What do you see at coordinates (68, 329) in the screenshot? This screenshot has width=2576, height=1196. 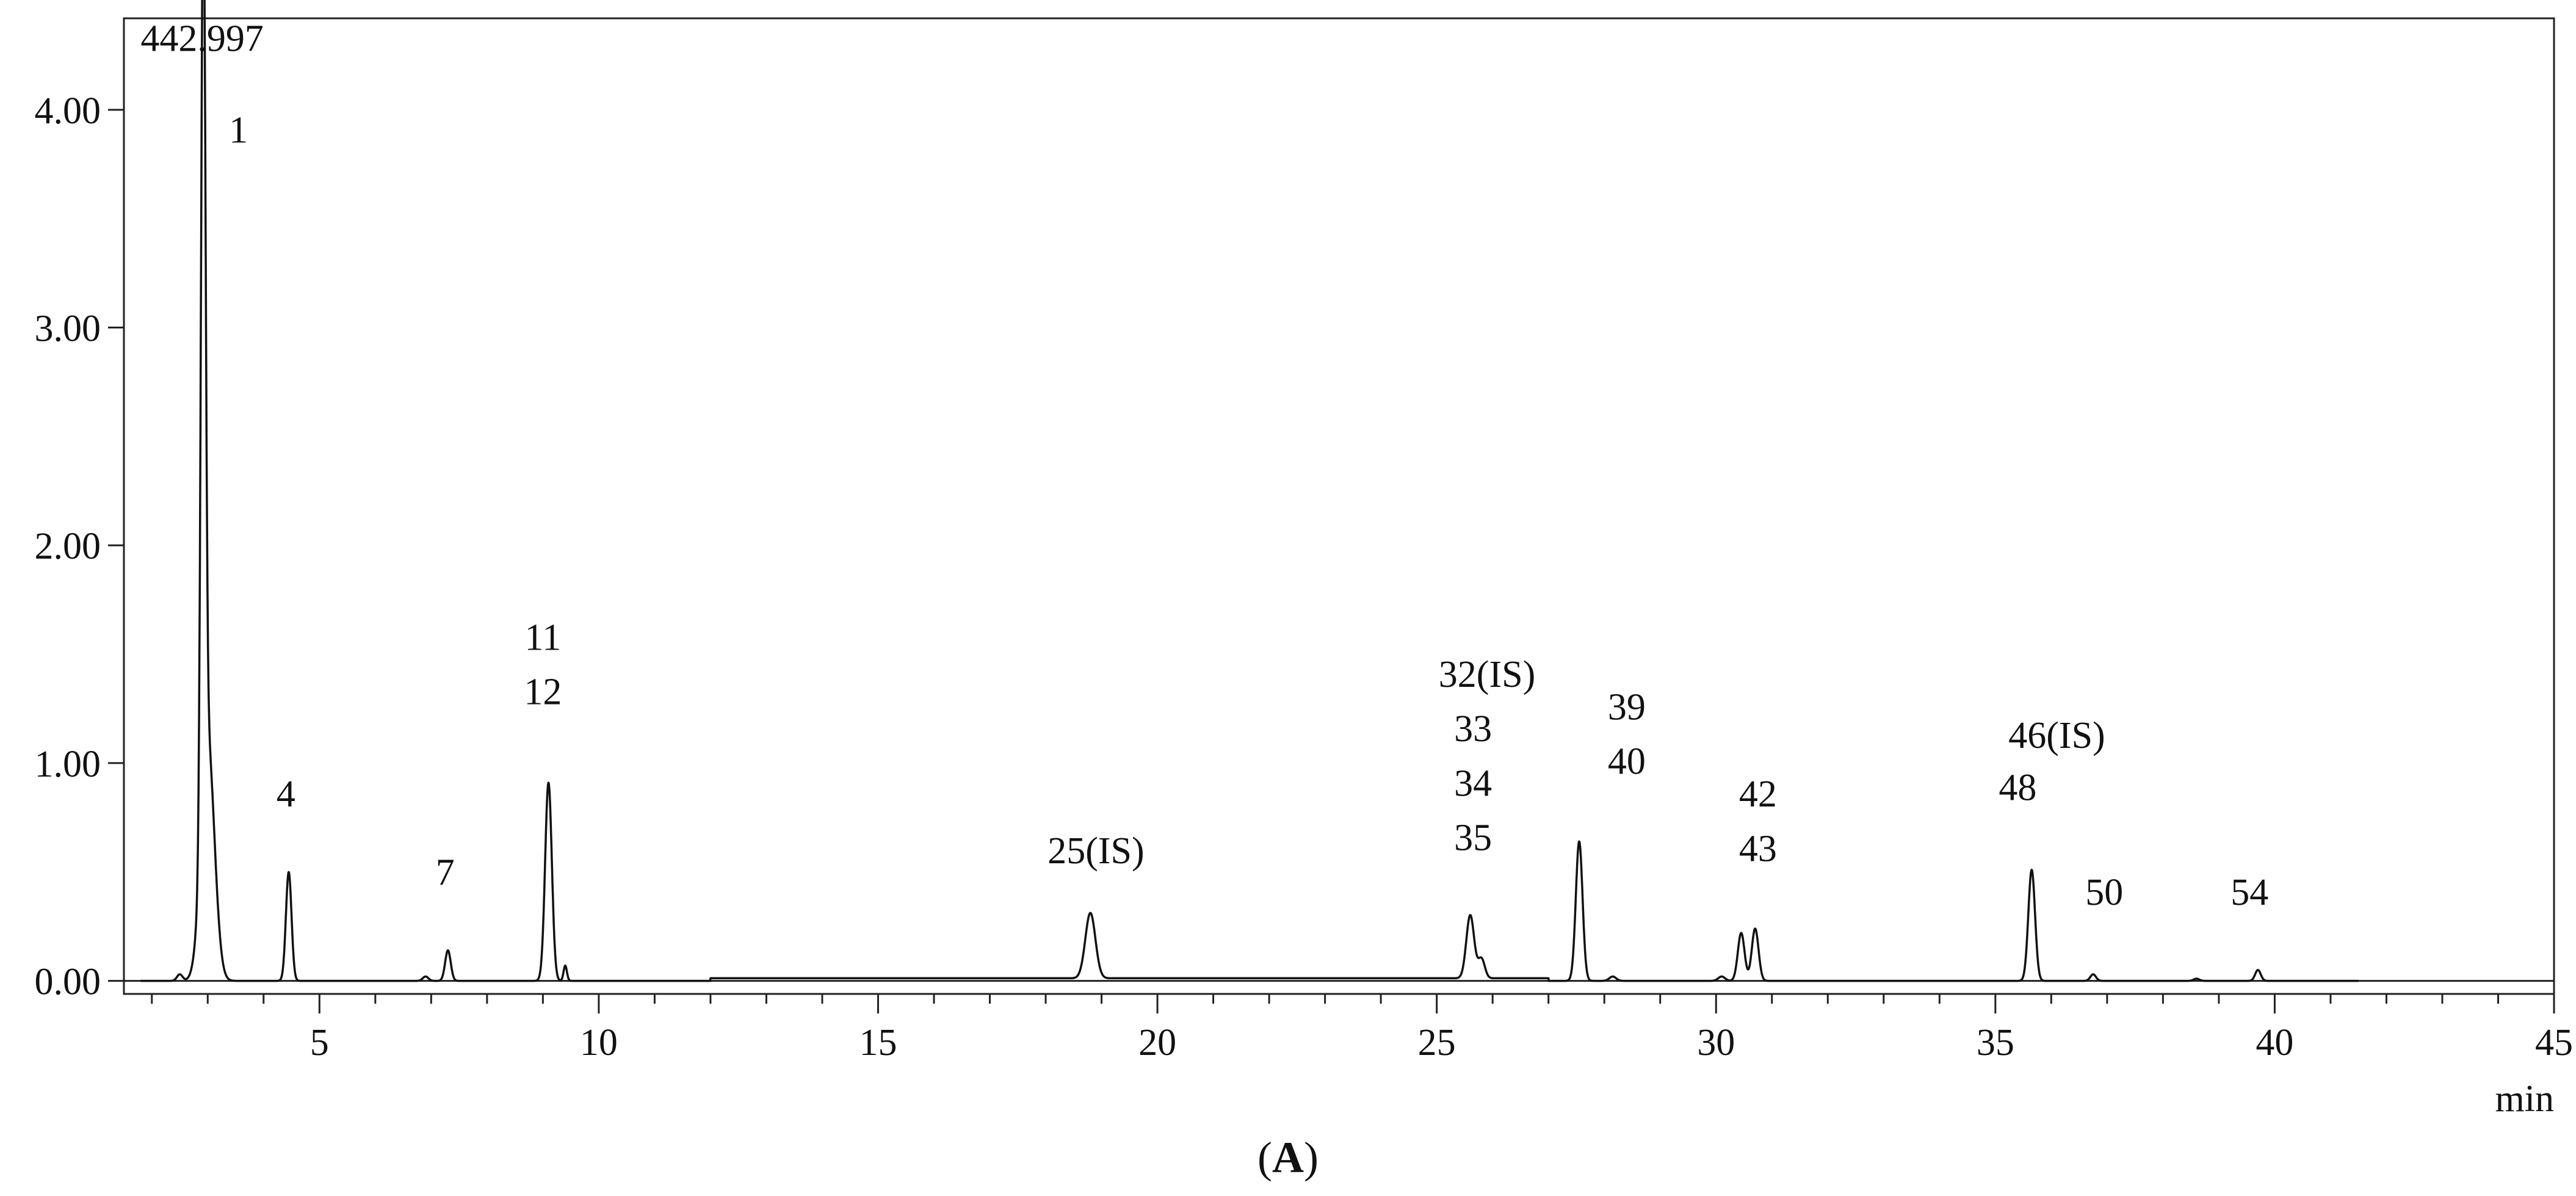 I see `y-tick-label: 3.00` at bounding box center [68, 329].